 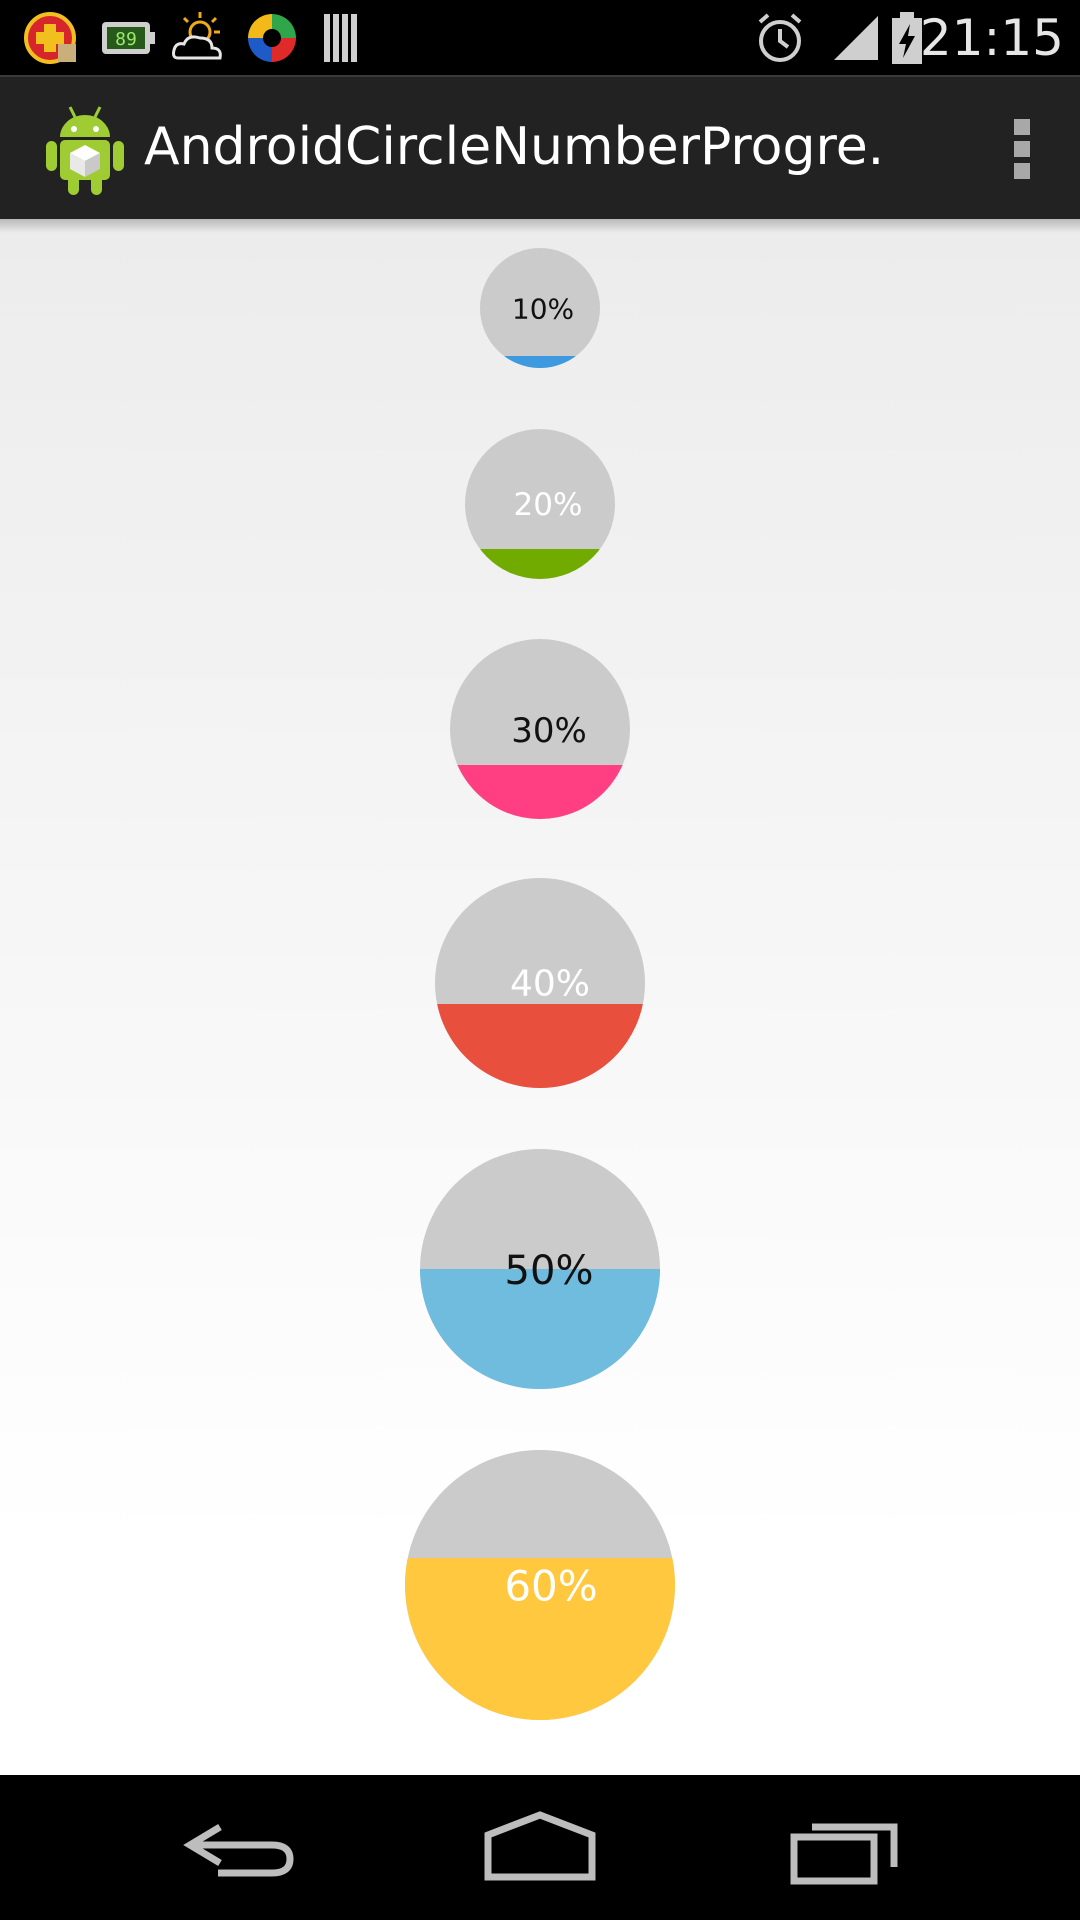 What do you see at coordinates (549, 731) in the screenshot?
I see `circle-progress-label: 30%` at bounding box center [549, 731].